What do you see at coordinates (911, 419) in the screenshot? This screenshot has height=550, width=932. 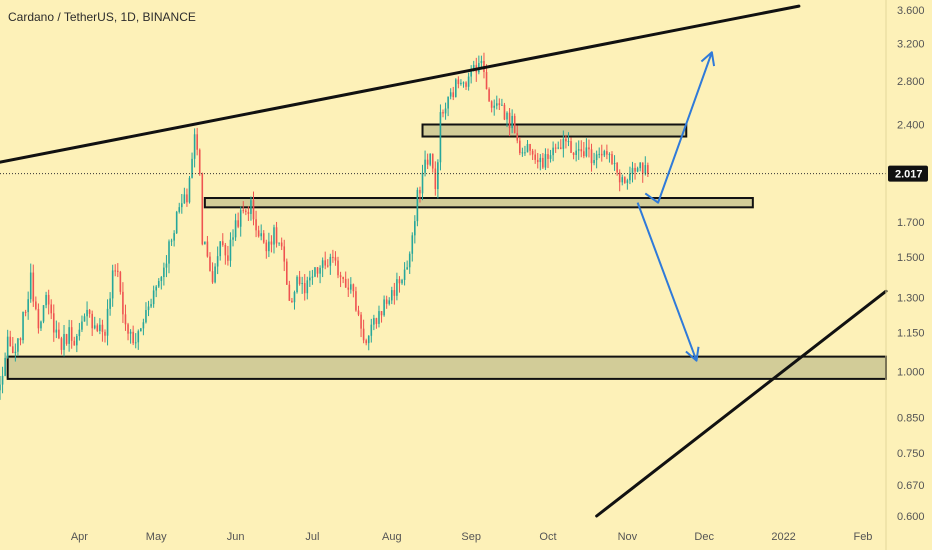 I see `y-tick-label: 0.850` at bounding box center [911, 419].